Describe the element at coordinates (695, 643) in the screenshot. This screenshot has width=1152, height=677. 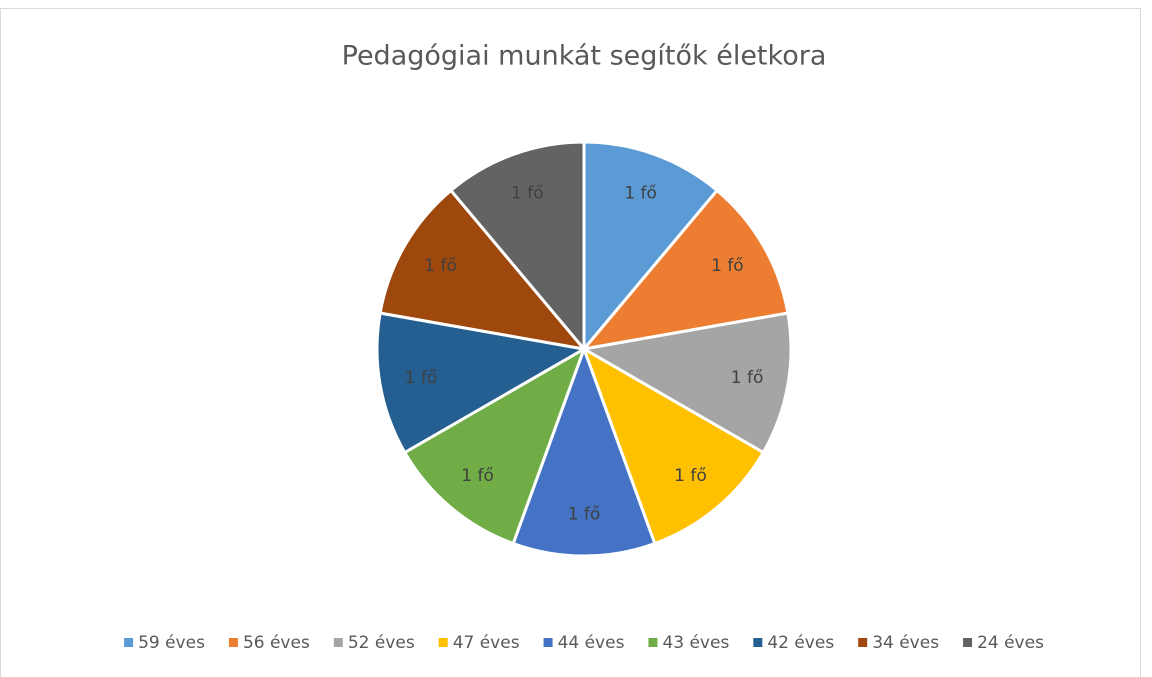
I see `legend-label: 43 éves` at that location.